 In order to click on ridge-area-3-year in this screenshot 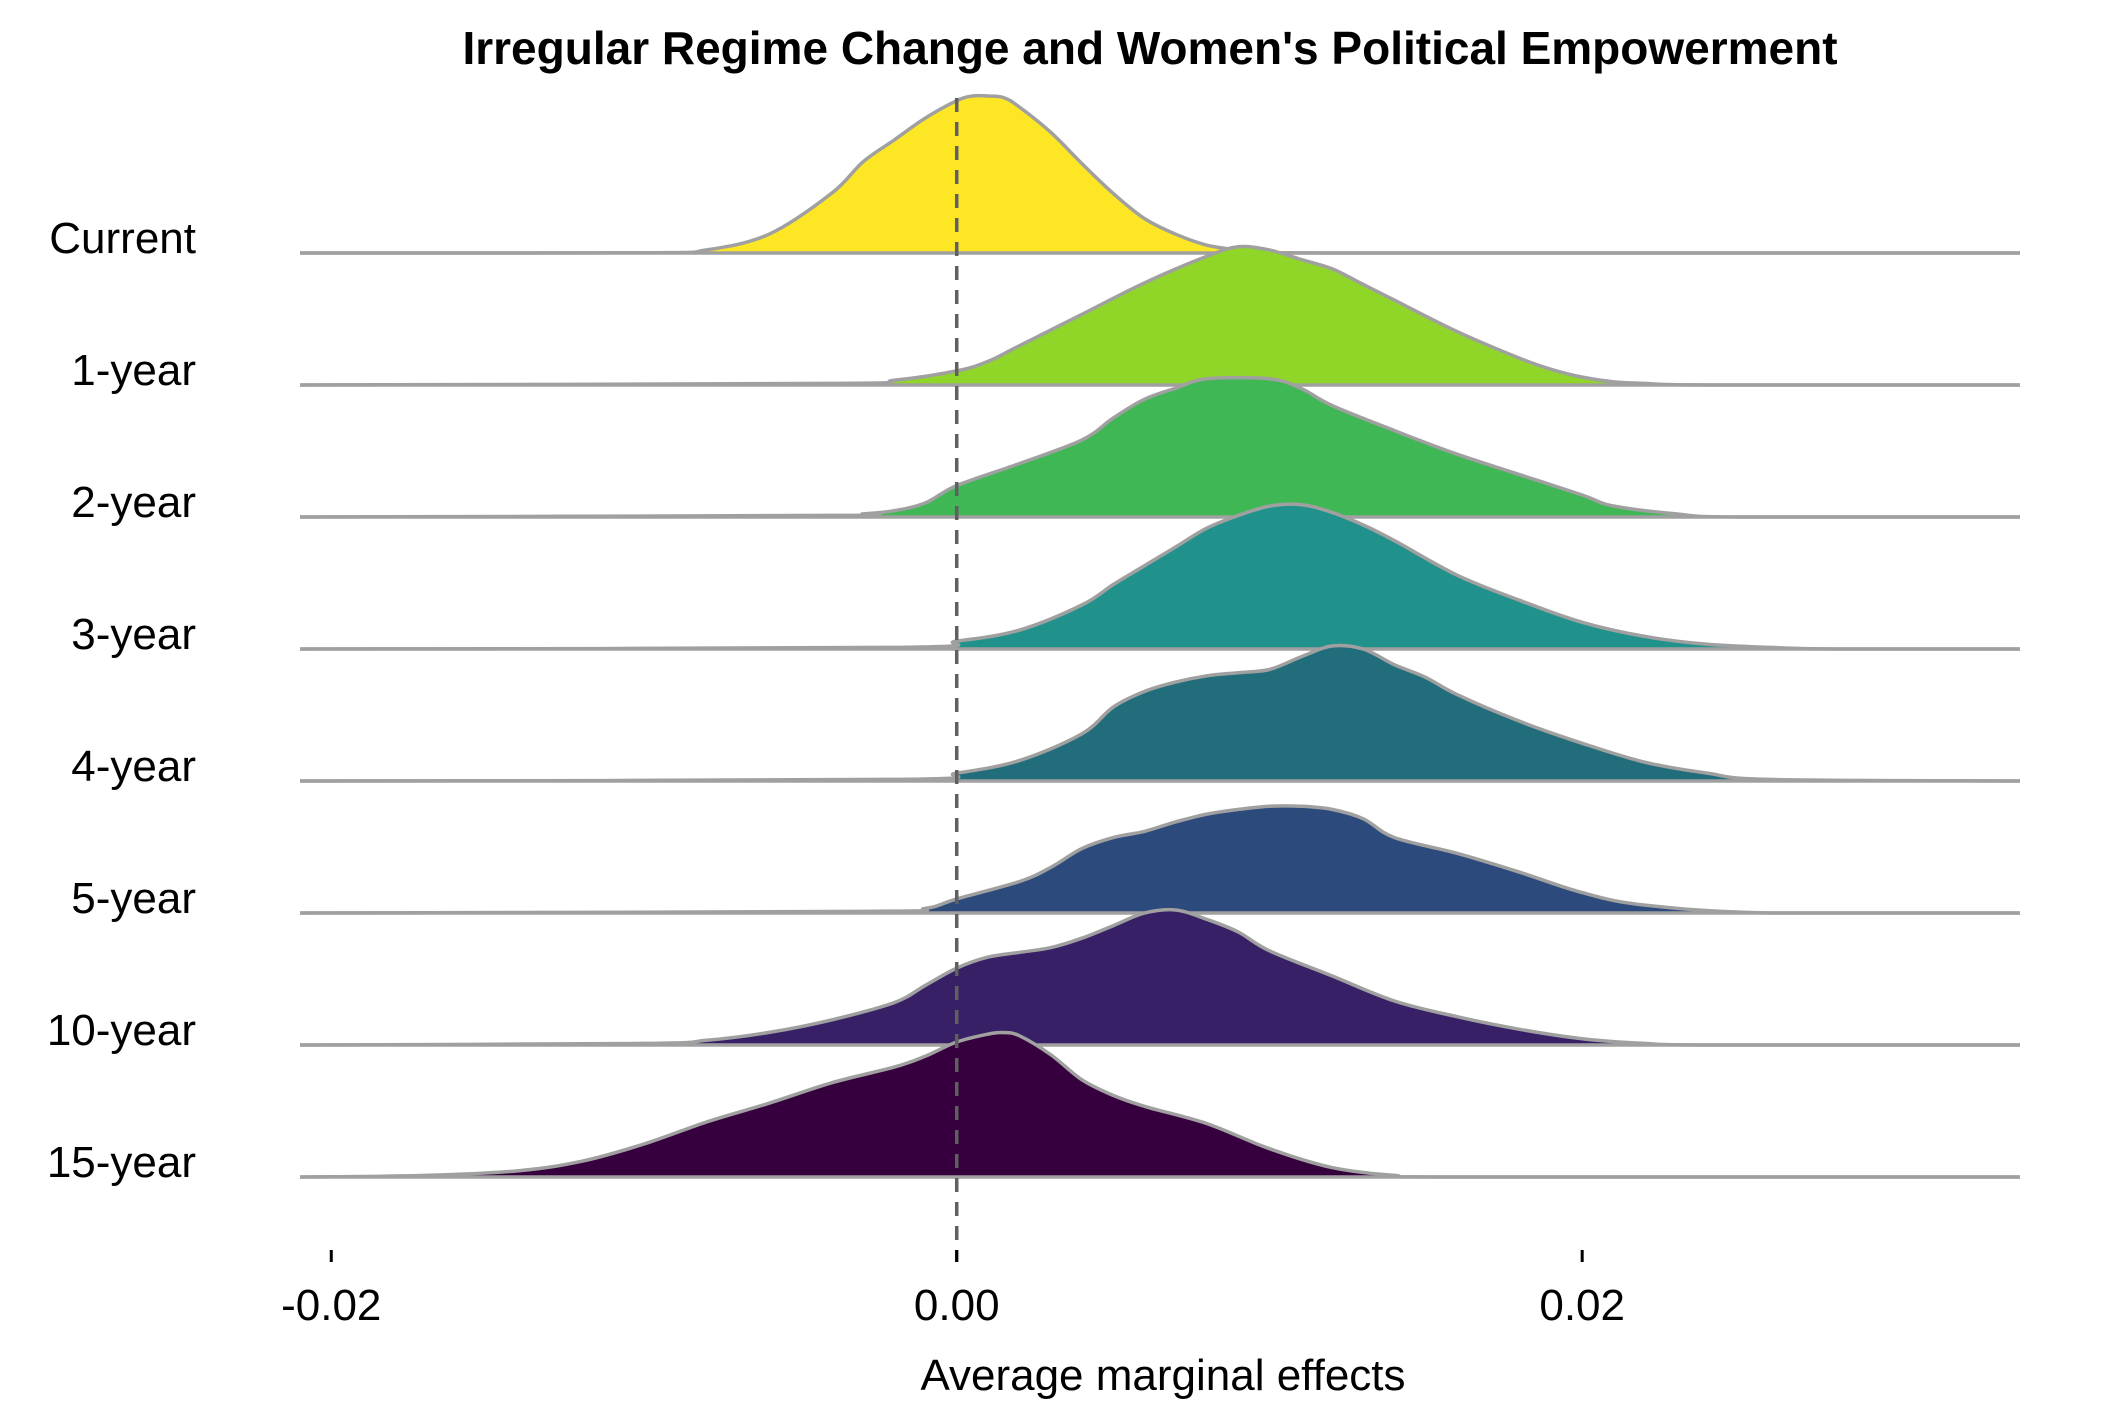, I will do `click(1160, 576)`.